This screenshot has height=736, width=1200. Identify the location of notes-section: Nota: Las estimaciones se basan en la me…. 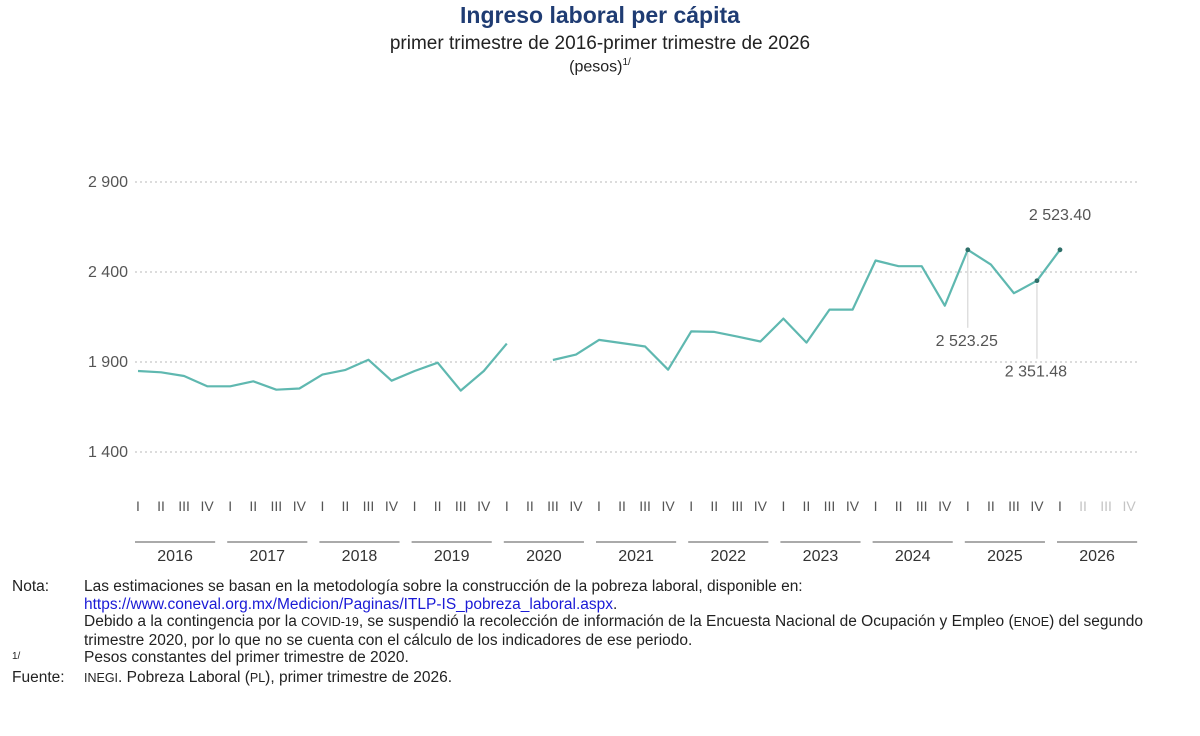
(602, 632).